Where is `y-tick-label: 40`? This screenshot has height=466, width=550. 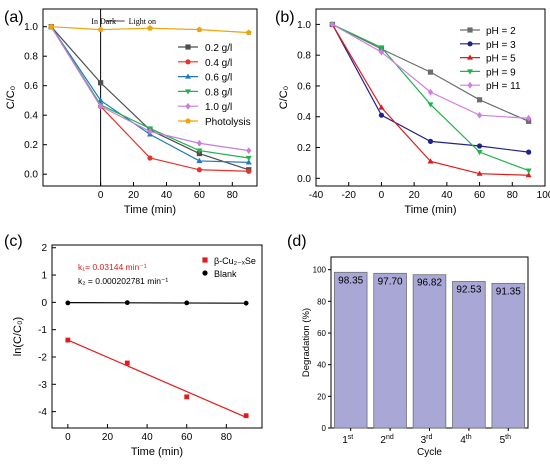 y-tick-label: 40 is located at coordinates (321, 365).